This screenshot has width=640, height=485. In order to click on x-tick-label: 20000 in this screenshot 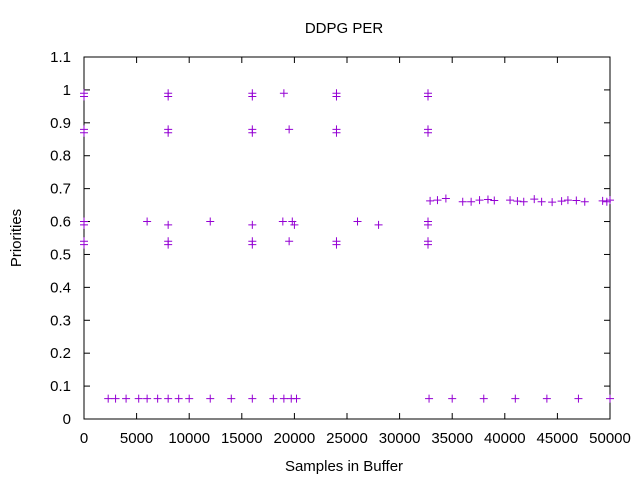, I will do `click(295, 438)`.